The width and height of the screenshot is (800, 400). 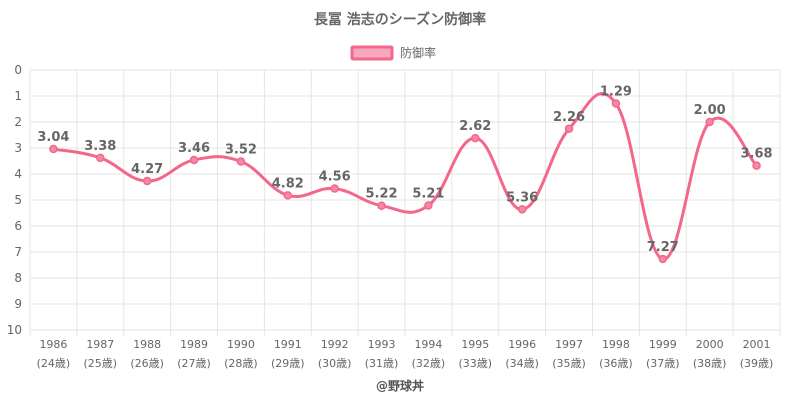 I want to click on legend: 防御率, so click(x=393, y=53).